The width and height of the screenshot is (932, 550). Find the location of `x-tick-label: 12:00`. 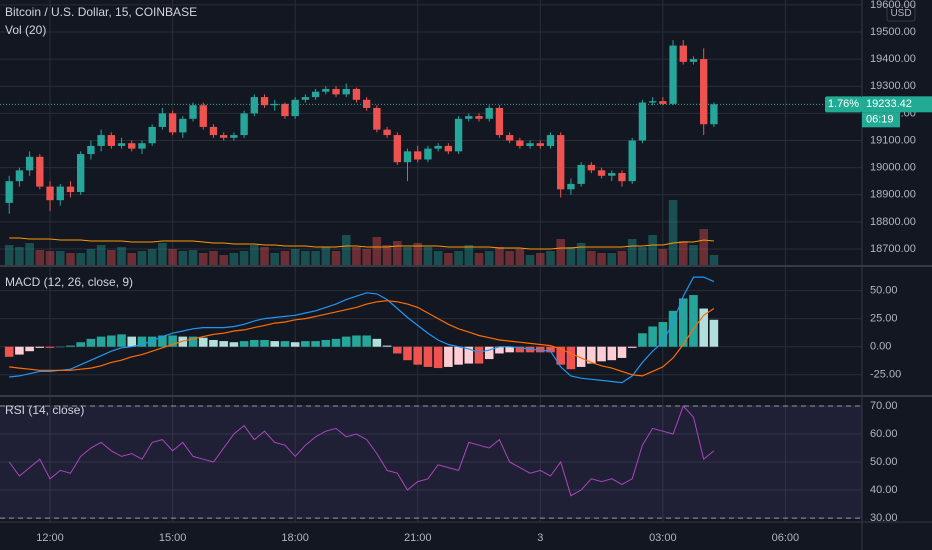

x-tick-label: 12:00 is located at coordinates (50, 538).